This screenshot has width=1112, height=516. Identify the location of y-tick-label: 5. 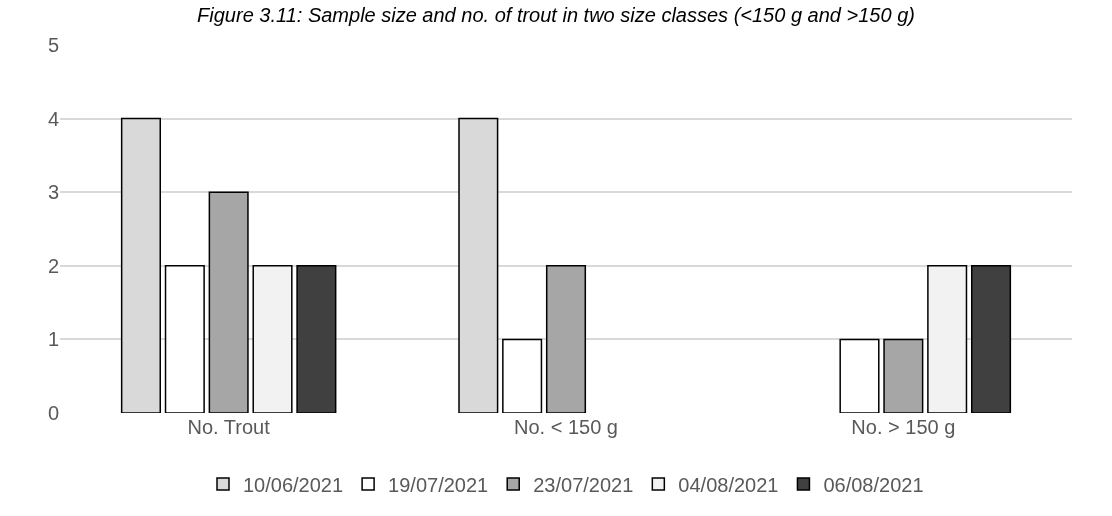
(53, 45).